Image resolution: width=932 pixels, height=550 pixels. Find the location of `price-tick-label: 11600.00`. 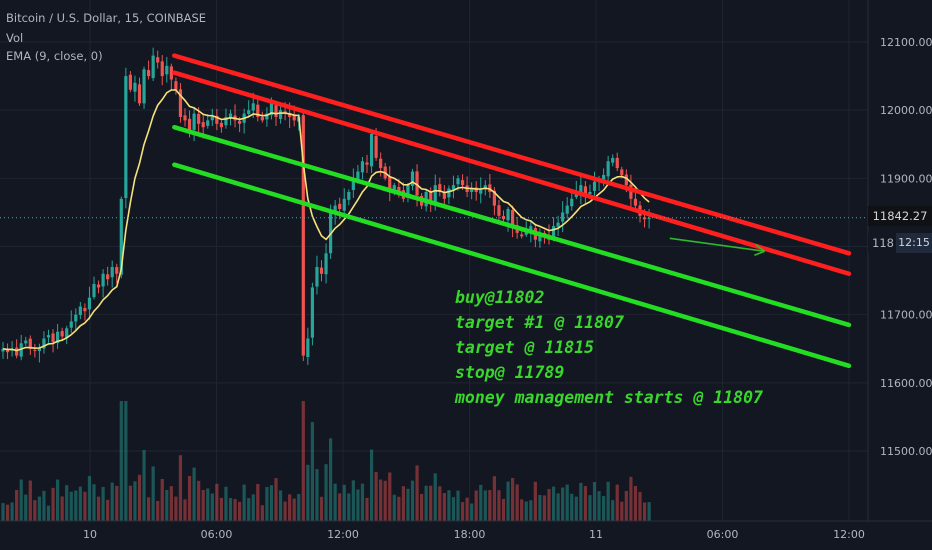

price-tick-label: 11600.00 is located at coordinates (906, 383).